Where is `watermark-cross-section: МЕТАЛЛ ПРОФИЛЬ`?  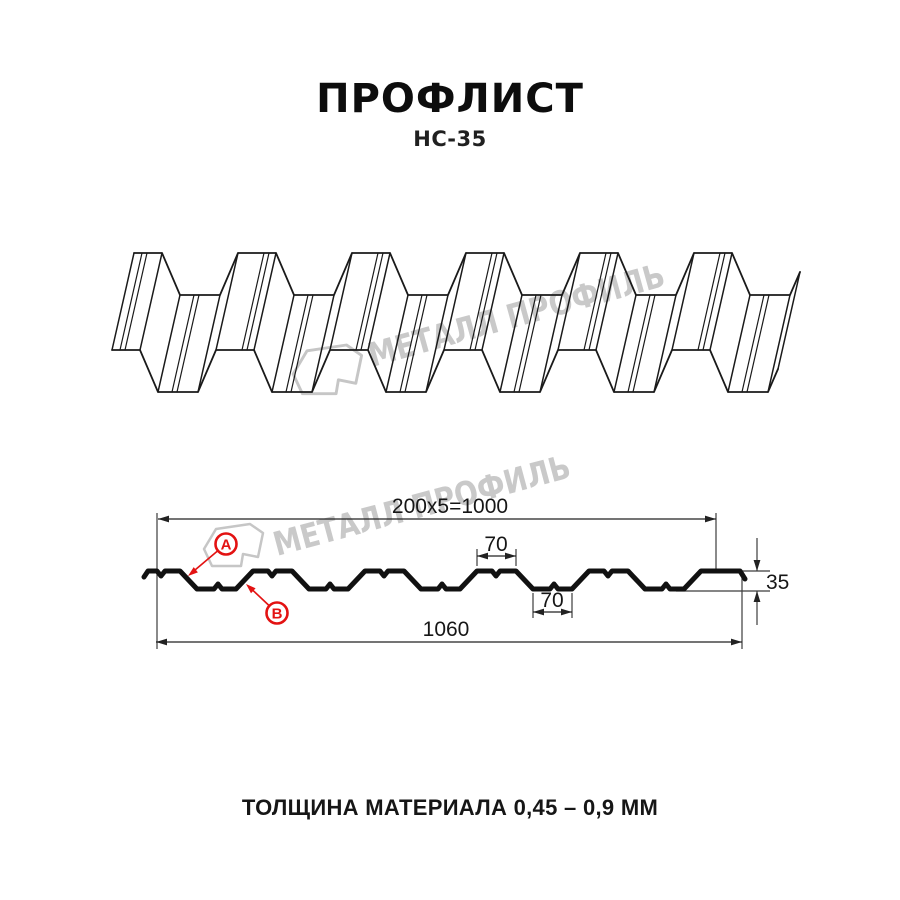
watermark-cross-section: МЕТАЛЛ ПРОФИЛЬ is located at coordinates (388, 507).